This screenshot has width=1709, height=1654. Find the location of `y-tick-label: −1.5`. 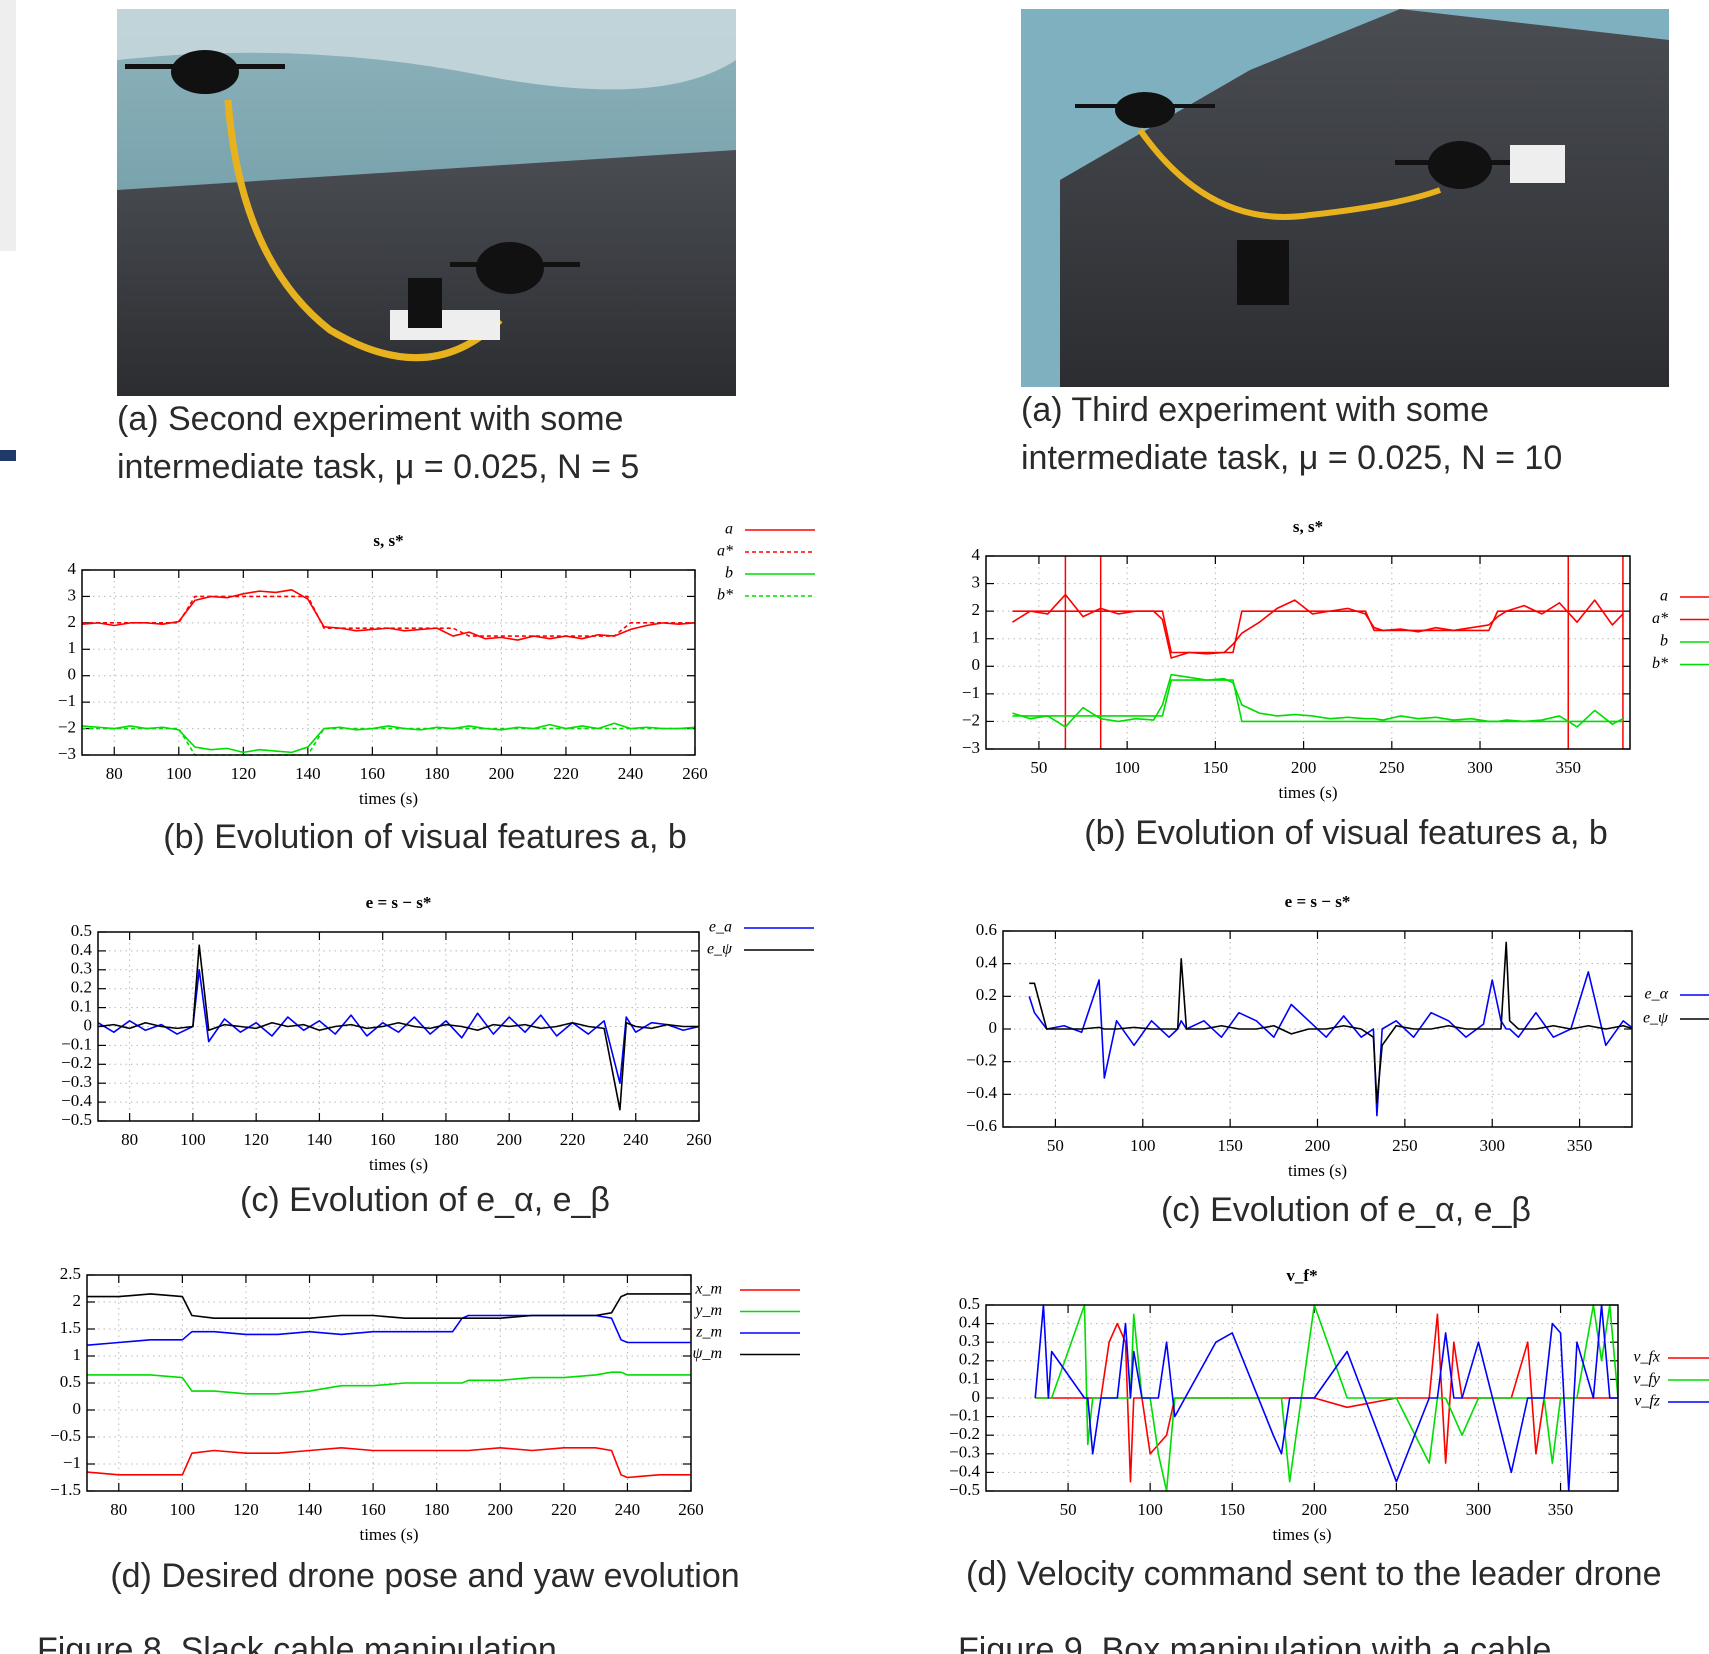

y-tick-label: −1.5 is located at coordinates (65, 1489).